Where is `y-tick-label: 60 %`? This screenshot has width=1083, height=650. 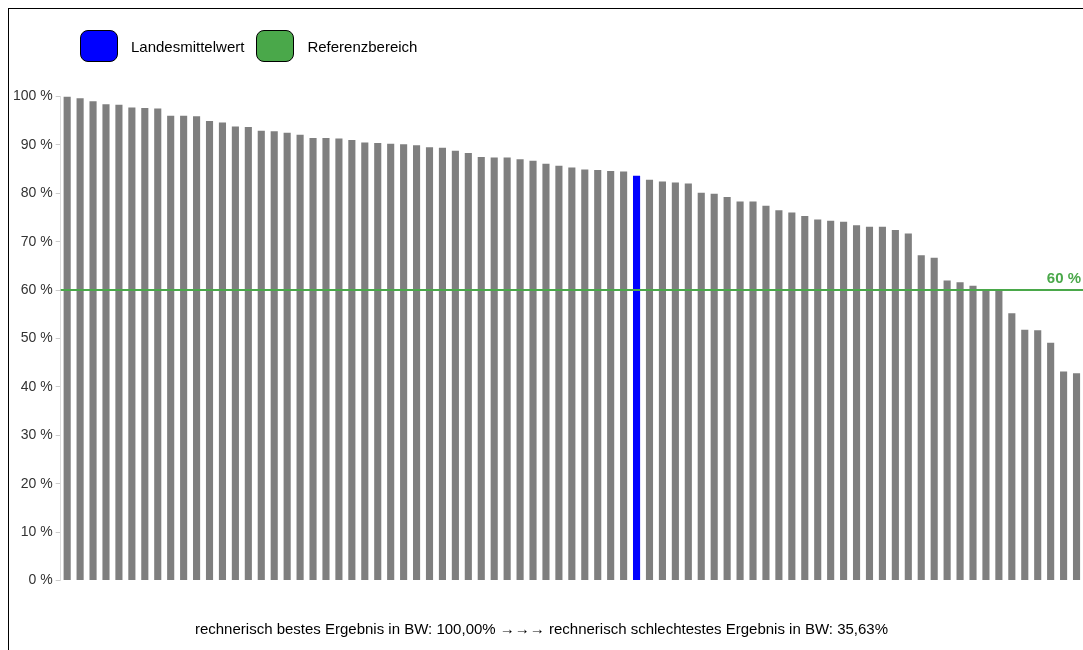 y-tick-label: 60 % is located at coordinates (36, 288).